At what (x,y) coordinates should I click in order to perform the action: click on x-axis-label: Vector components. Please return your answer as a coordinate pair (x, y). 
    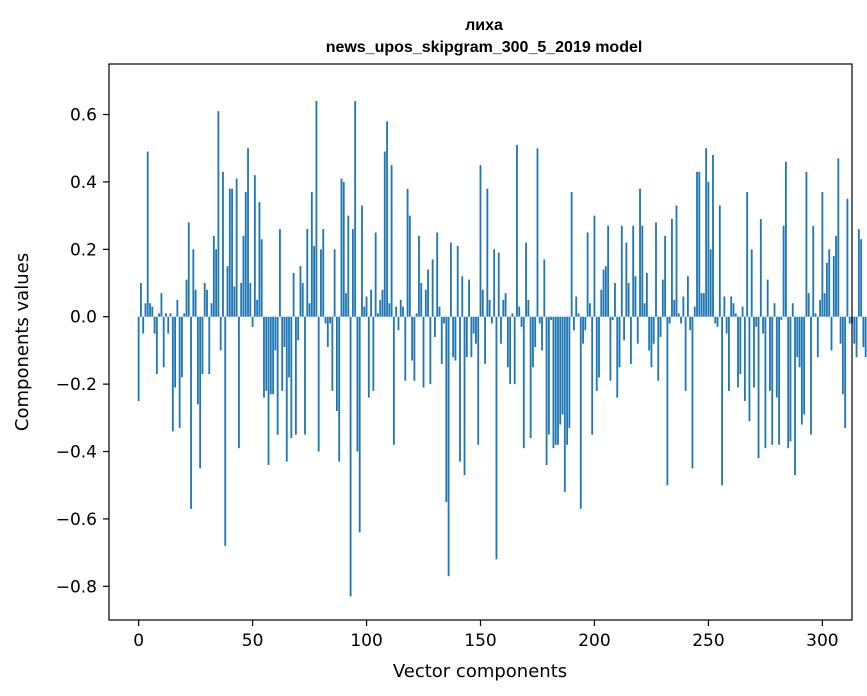
    Looking at the image, I should click on (480, 671).